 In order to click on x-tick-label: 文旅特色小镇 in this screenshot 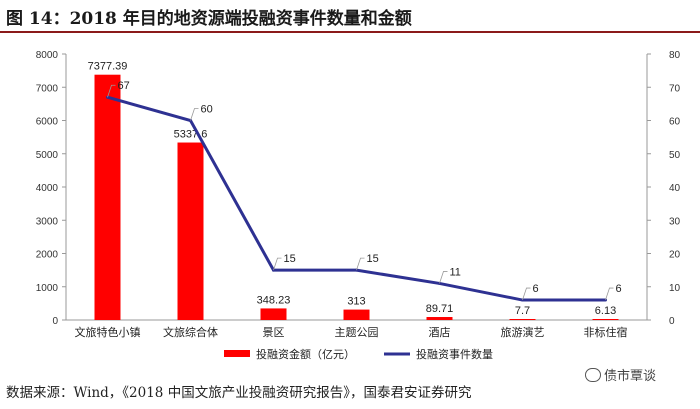, I will do `click(108, 332)`.